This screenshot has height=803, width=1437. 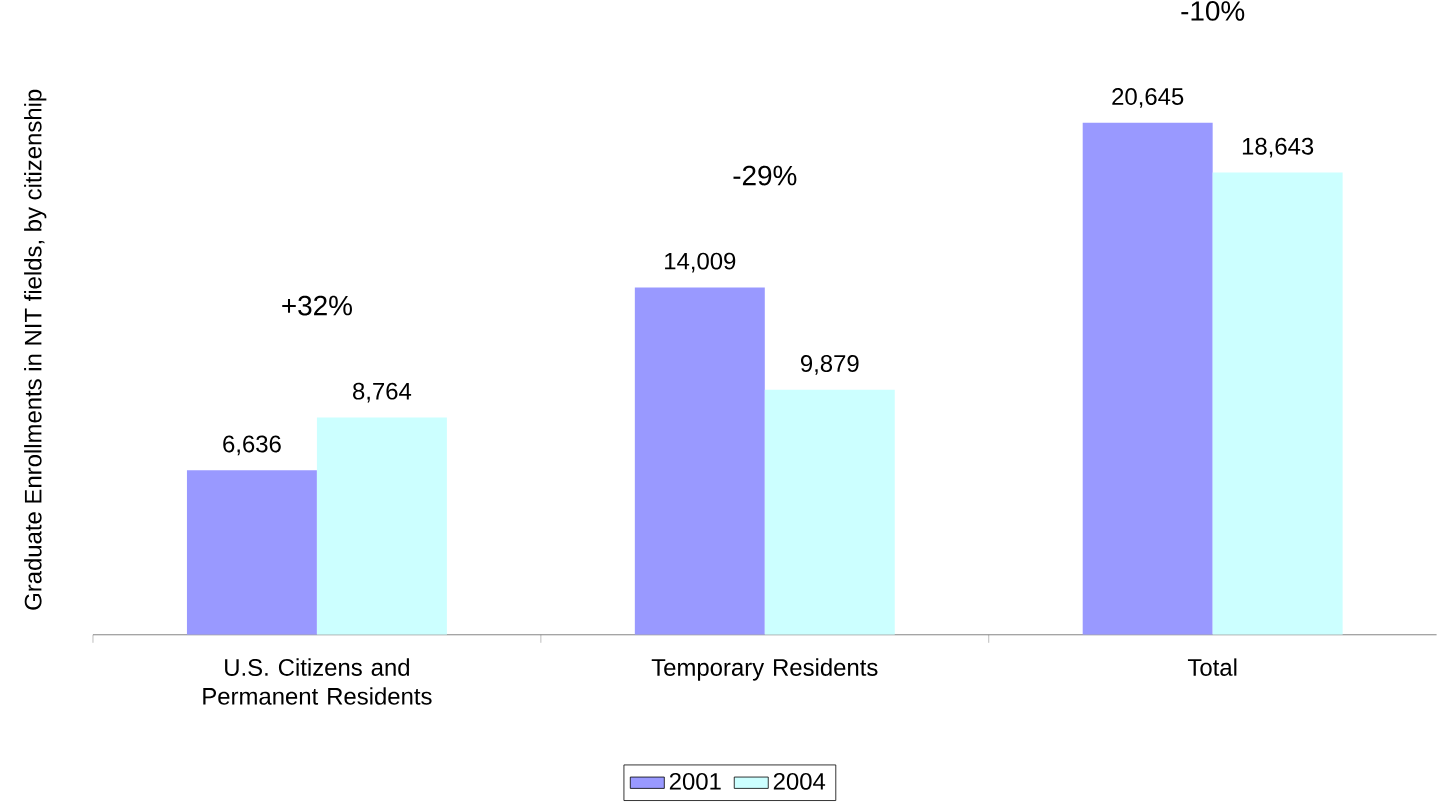 What do you see at coordinates (1212, 667) in the screenshot?
I see `x-tick-label: Total` at bounding box center [1212, 667].